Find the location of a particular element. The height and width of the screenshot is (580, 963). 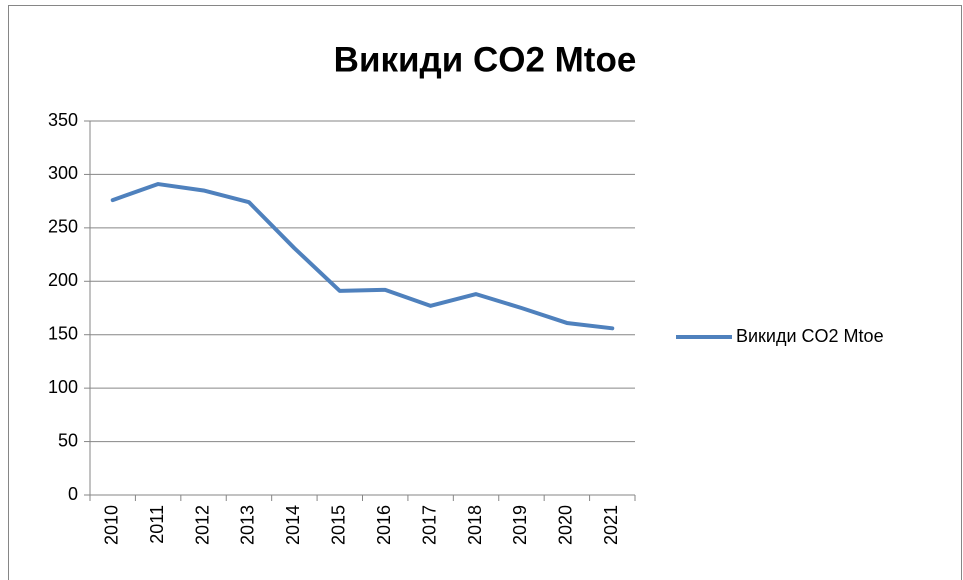

y-tick-label: 200 is located at coordinates (63, 280).